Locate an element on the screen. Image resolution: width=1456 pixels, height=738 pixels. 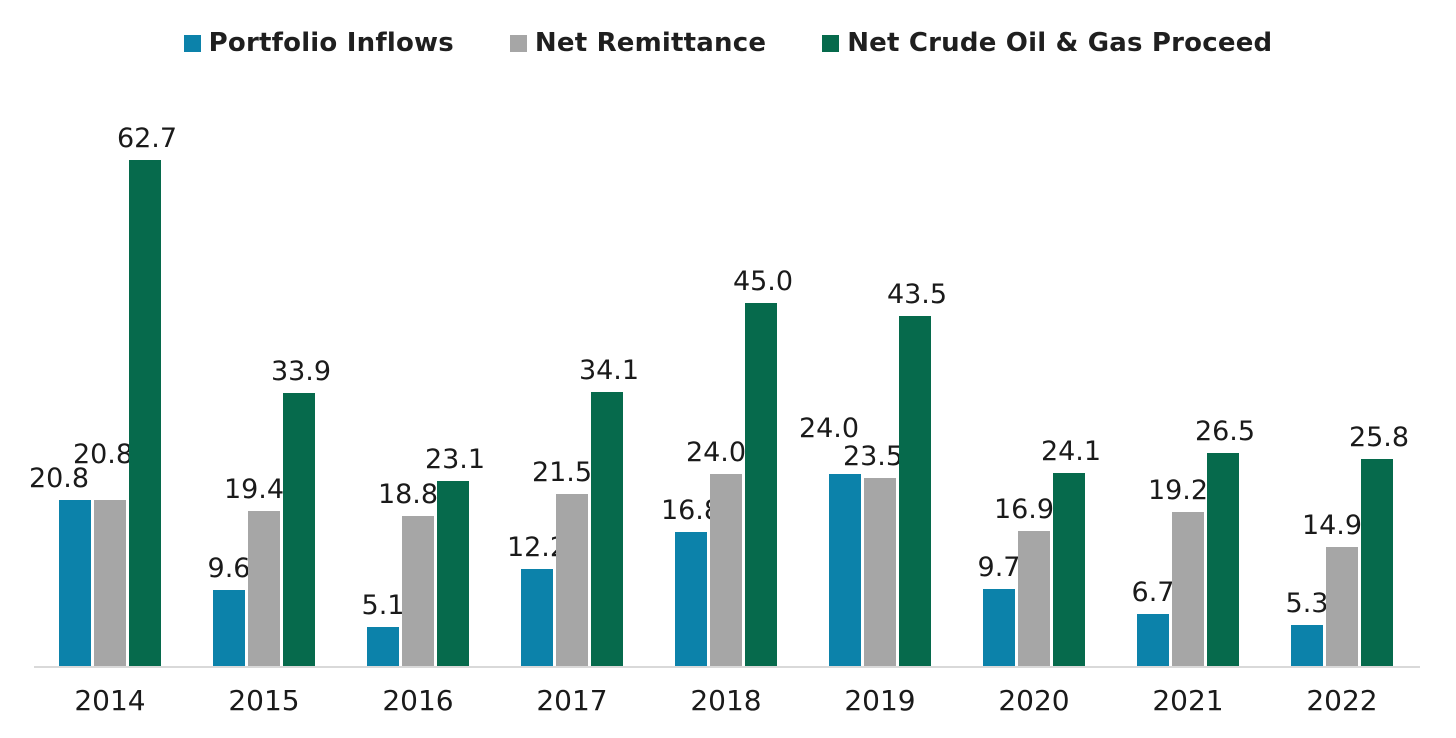
legend-item-net-crude-oil-gas: Net Crude Oil & Gas Proceed is located at coordinates (1047, 43).